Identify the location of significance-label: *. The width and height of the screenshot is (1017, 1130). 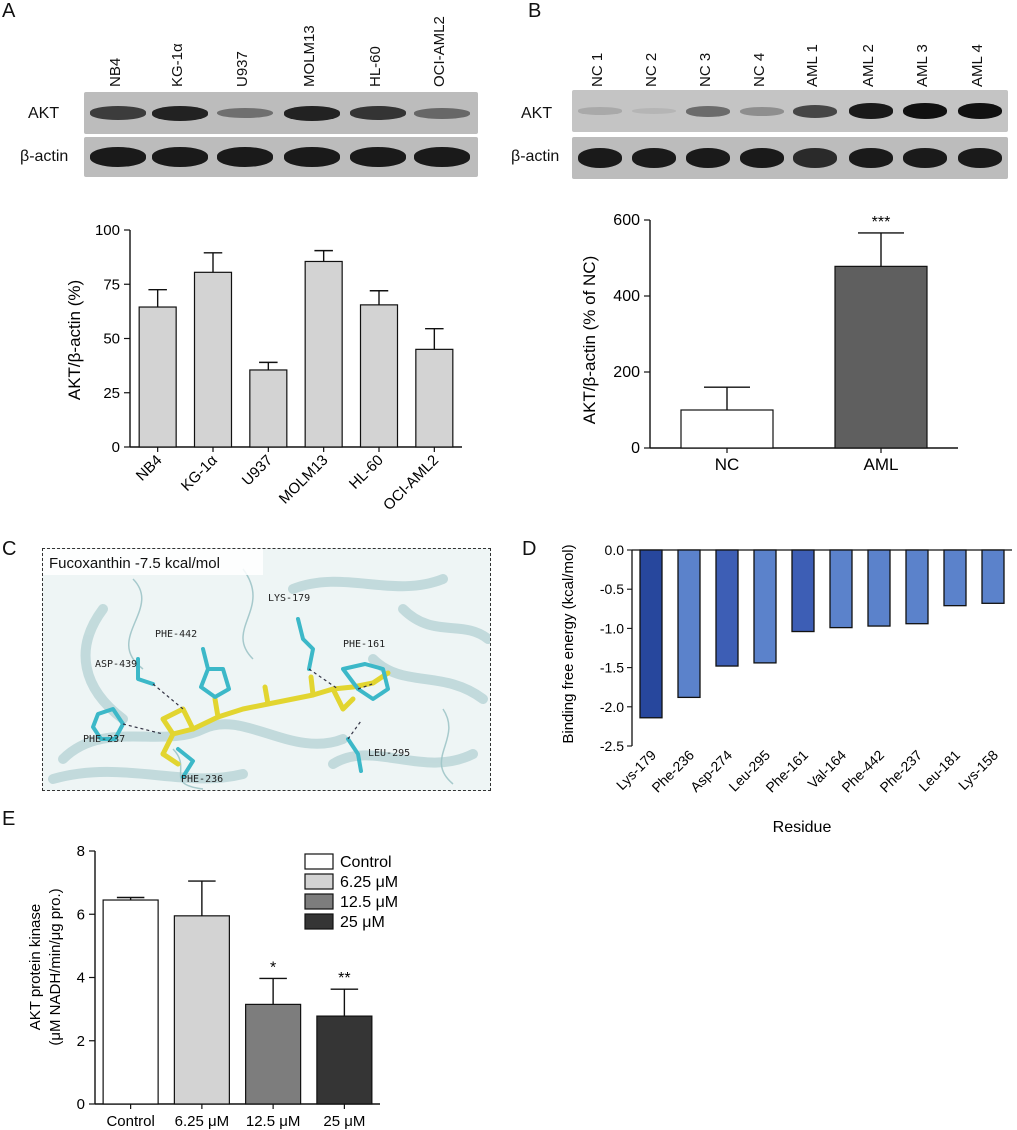
(273, 967).